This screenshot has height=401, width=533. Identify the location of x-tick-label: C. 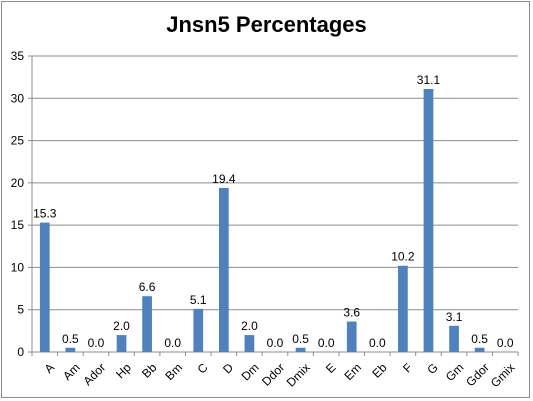
(203, 368).